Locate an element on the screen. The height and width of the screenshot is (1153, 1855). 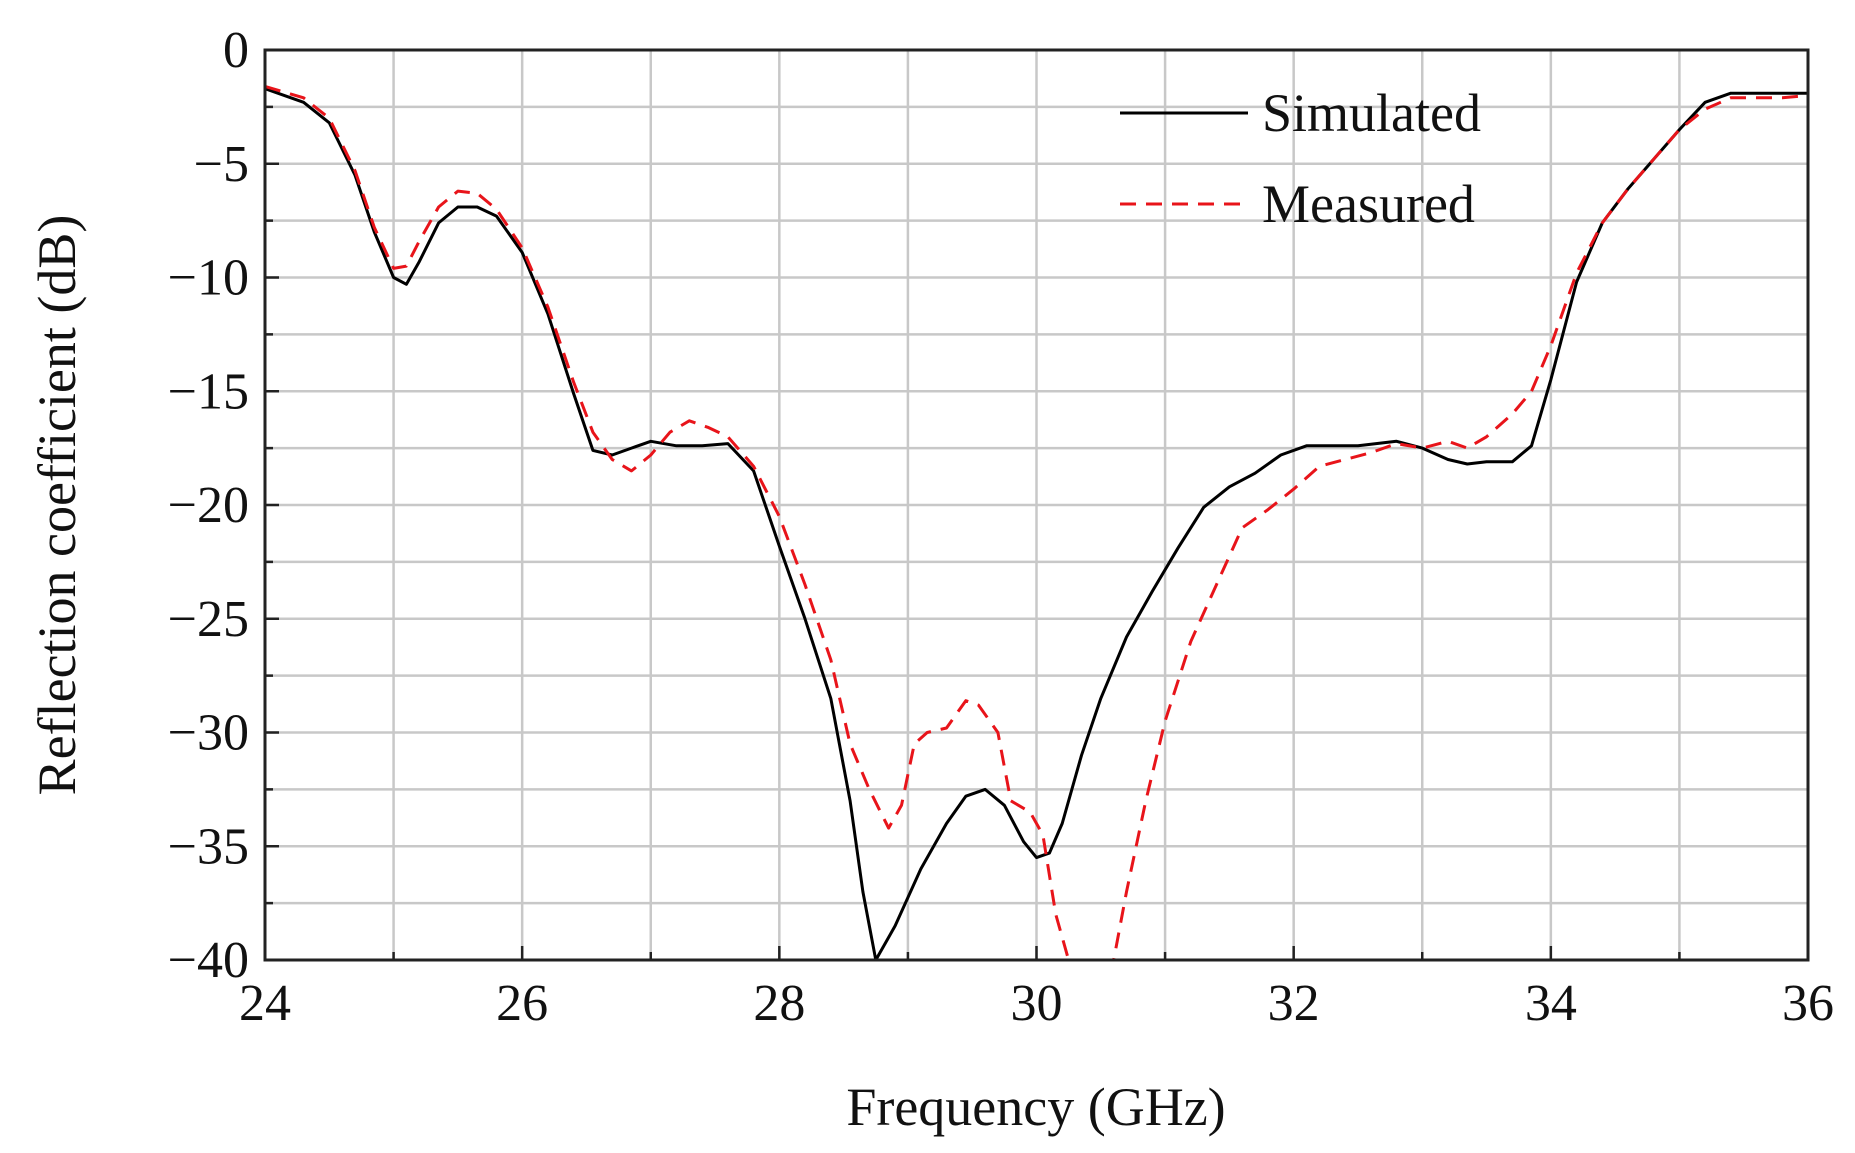
x-tick-label: 32 is located at coordinates (1294, 1003).